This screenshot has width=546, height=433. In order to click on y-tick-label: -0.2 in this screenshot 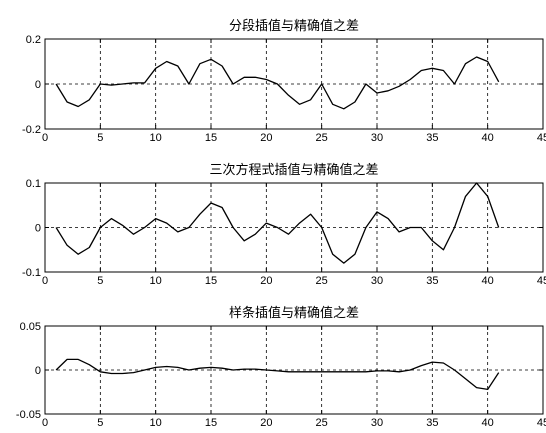, I will do `click(31, 130)`.